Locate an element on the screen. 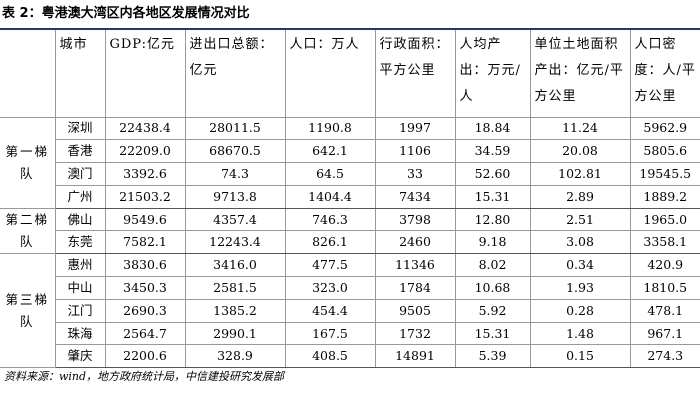 The width and height of the screenshot is (700, 407). group-label: 第三梯队 is located at coordinates (28, 311).